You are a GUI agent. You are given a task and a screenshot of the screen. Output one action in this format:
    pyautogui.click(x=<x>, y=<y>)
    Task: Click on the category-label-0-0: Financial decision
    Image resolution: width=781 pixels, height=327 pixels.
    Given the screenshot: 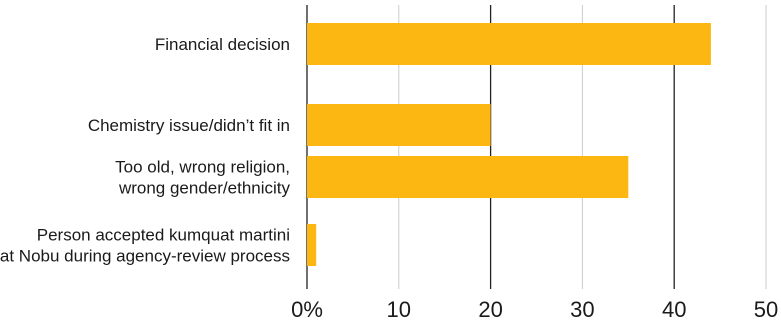 What is the action you would take?
    pyautogui.click(x=222, y=44)
    